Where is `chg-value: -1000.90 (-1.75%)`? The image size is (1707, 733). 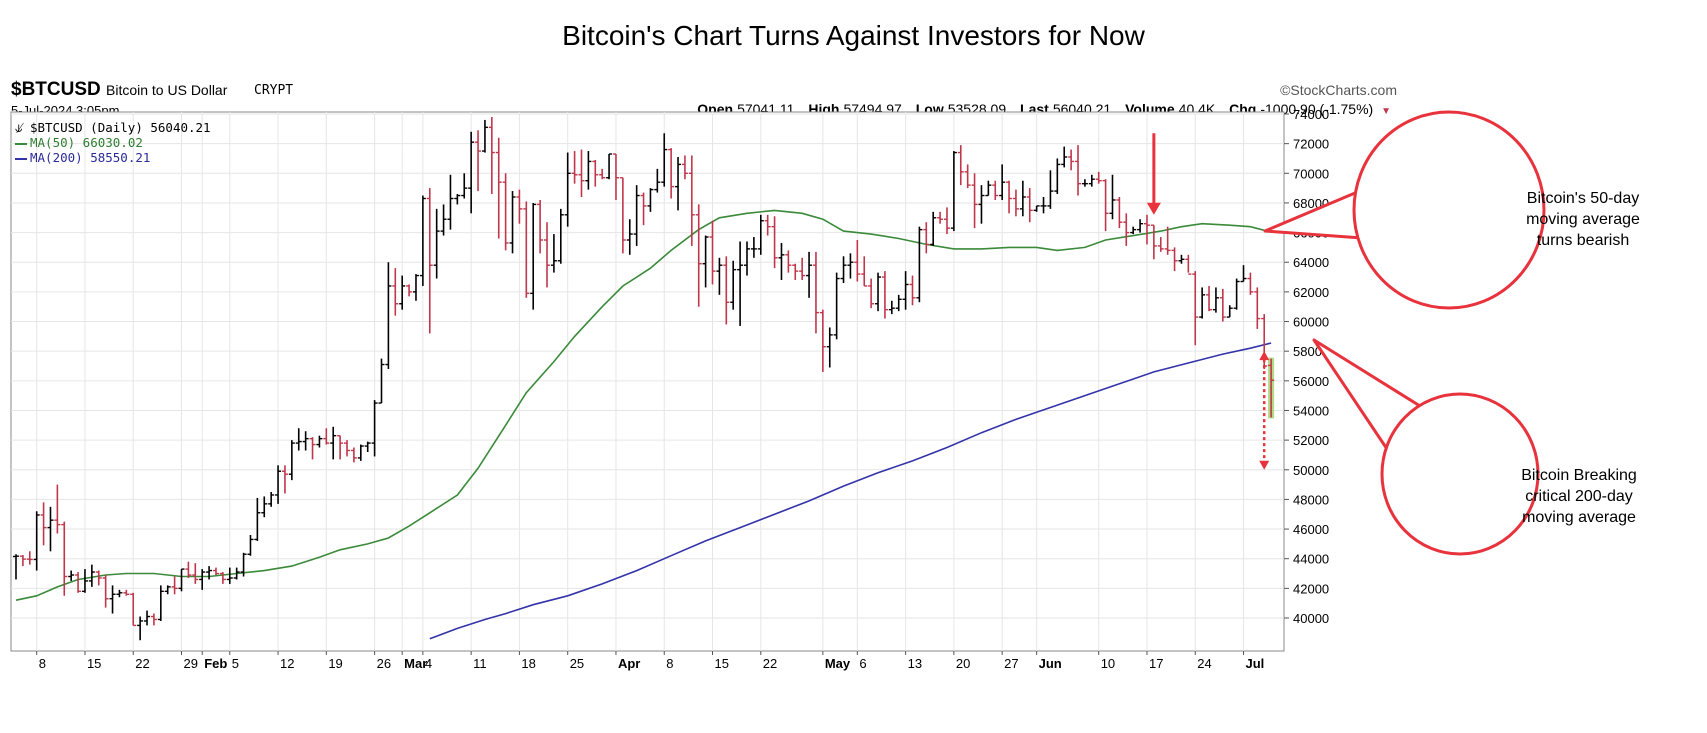 chg-value: -1000.90 (-1.75%) is located at coordinates (1317, 109).